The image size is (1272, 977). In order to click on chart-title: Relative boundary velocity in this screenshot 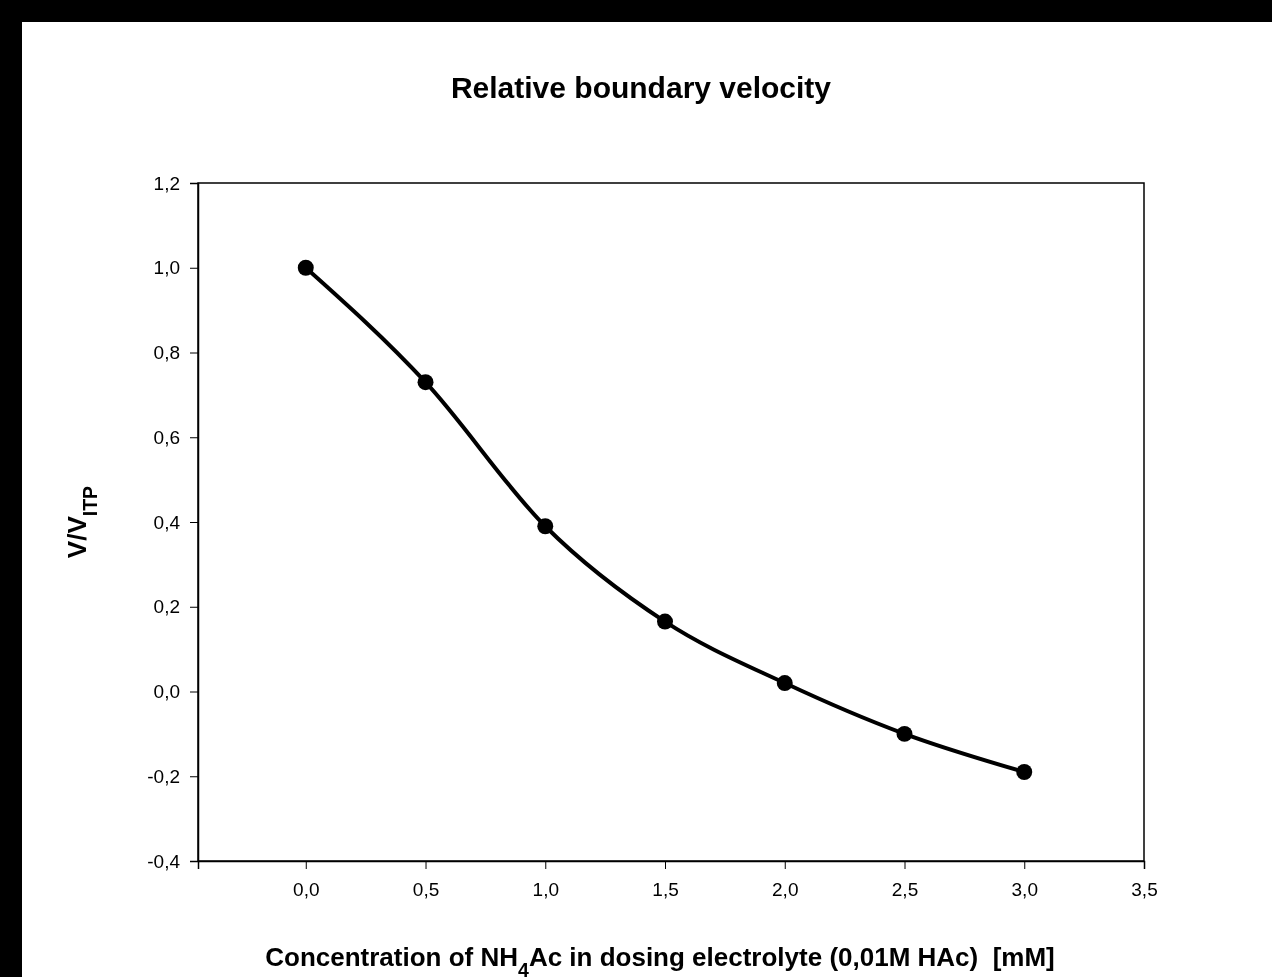, I will do `click(641, 87)`.